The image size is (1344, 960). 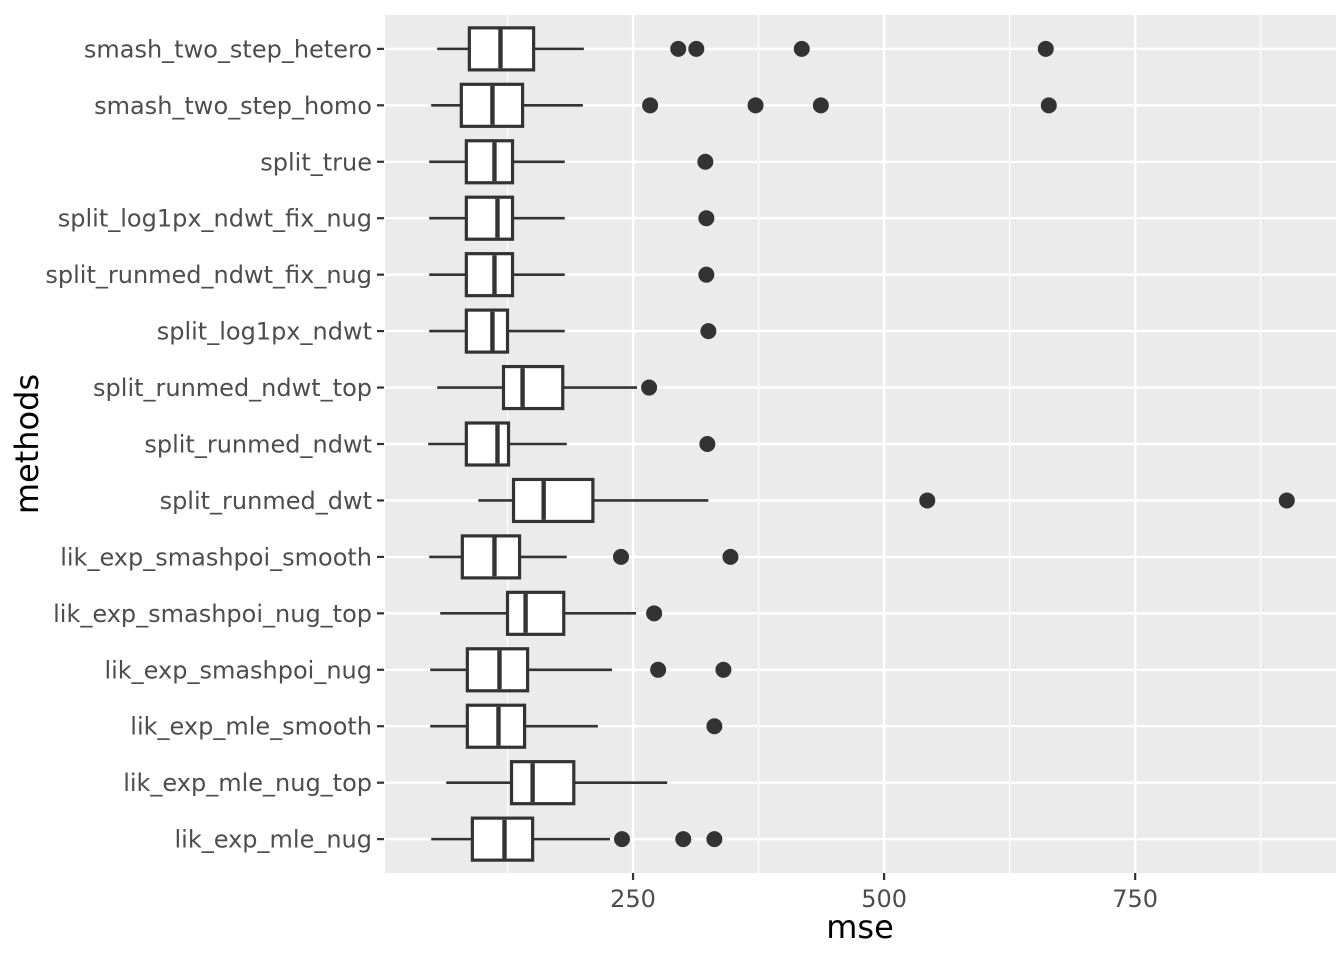 I want to click on x-tick-label: 750, so click(x=1135, y=899).